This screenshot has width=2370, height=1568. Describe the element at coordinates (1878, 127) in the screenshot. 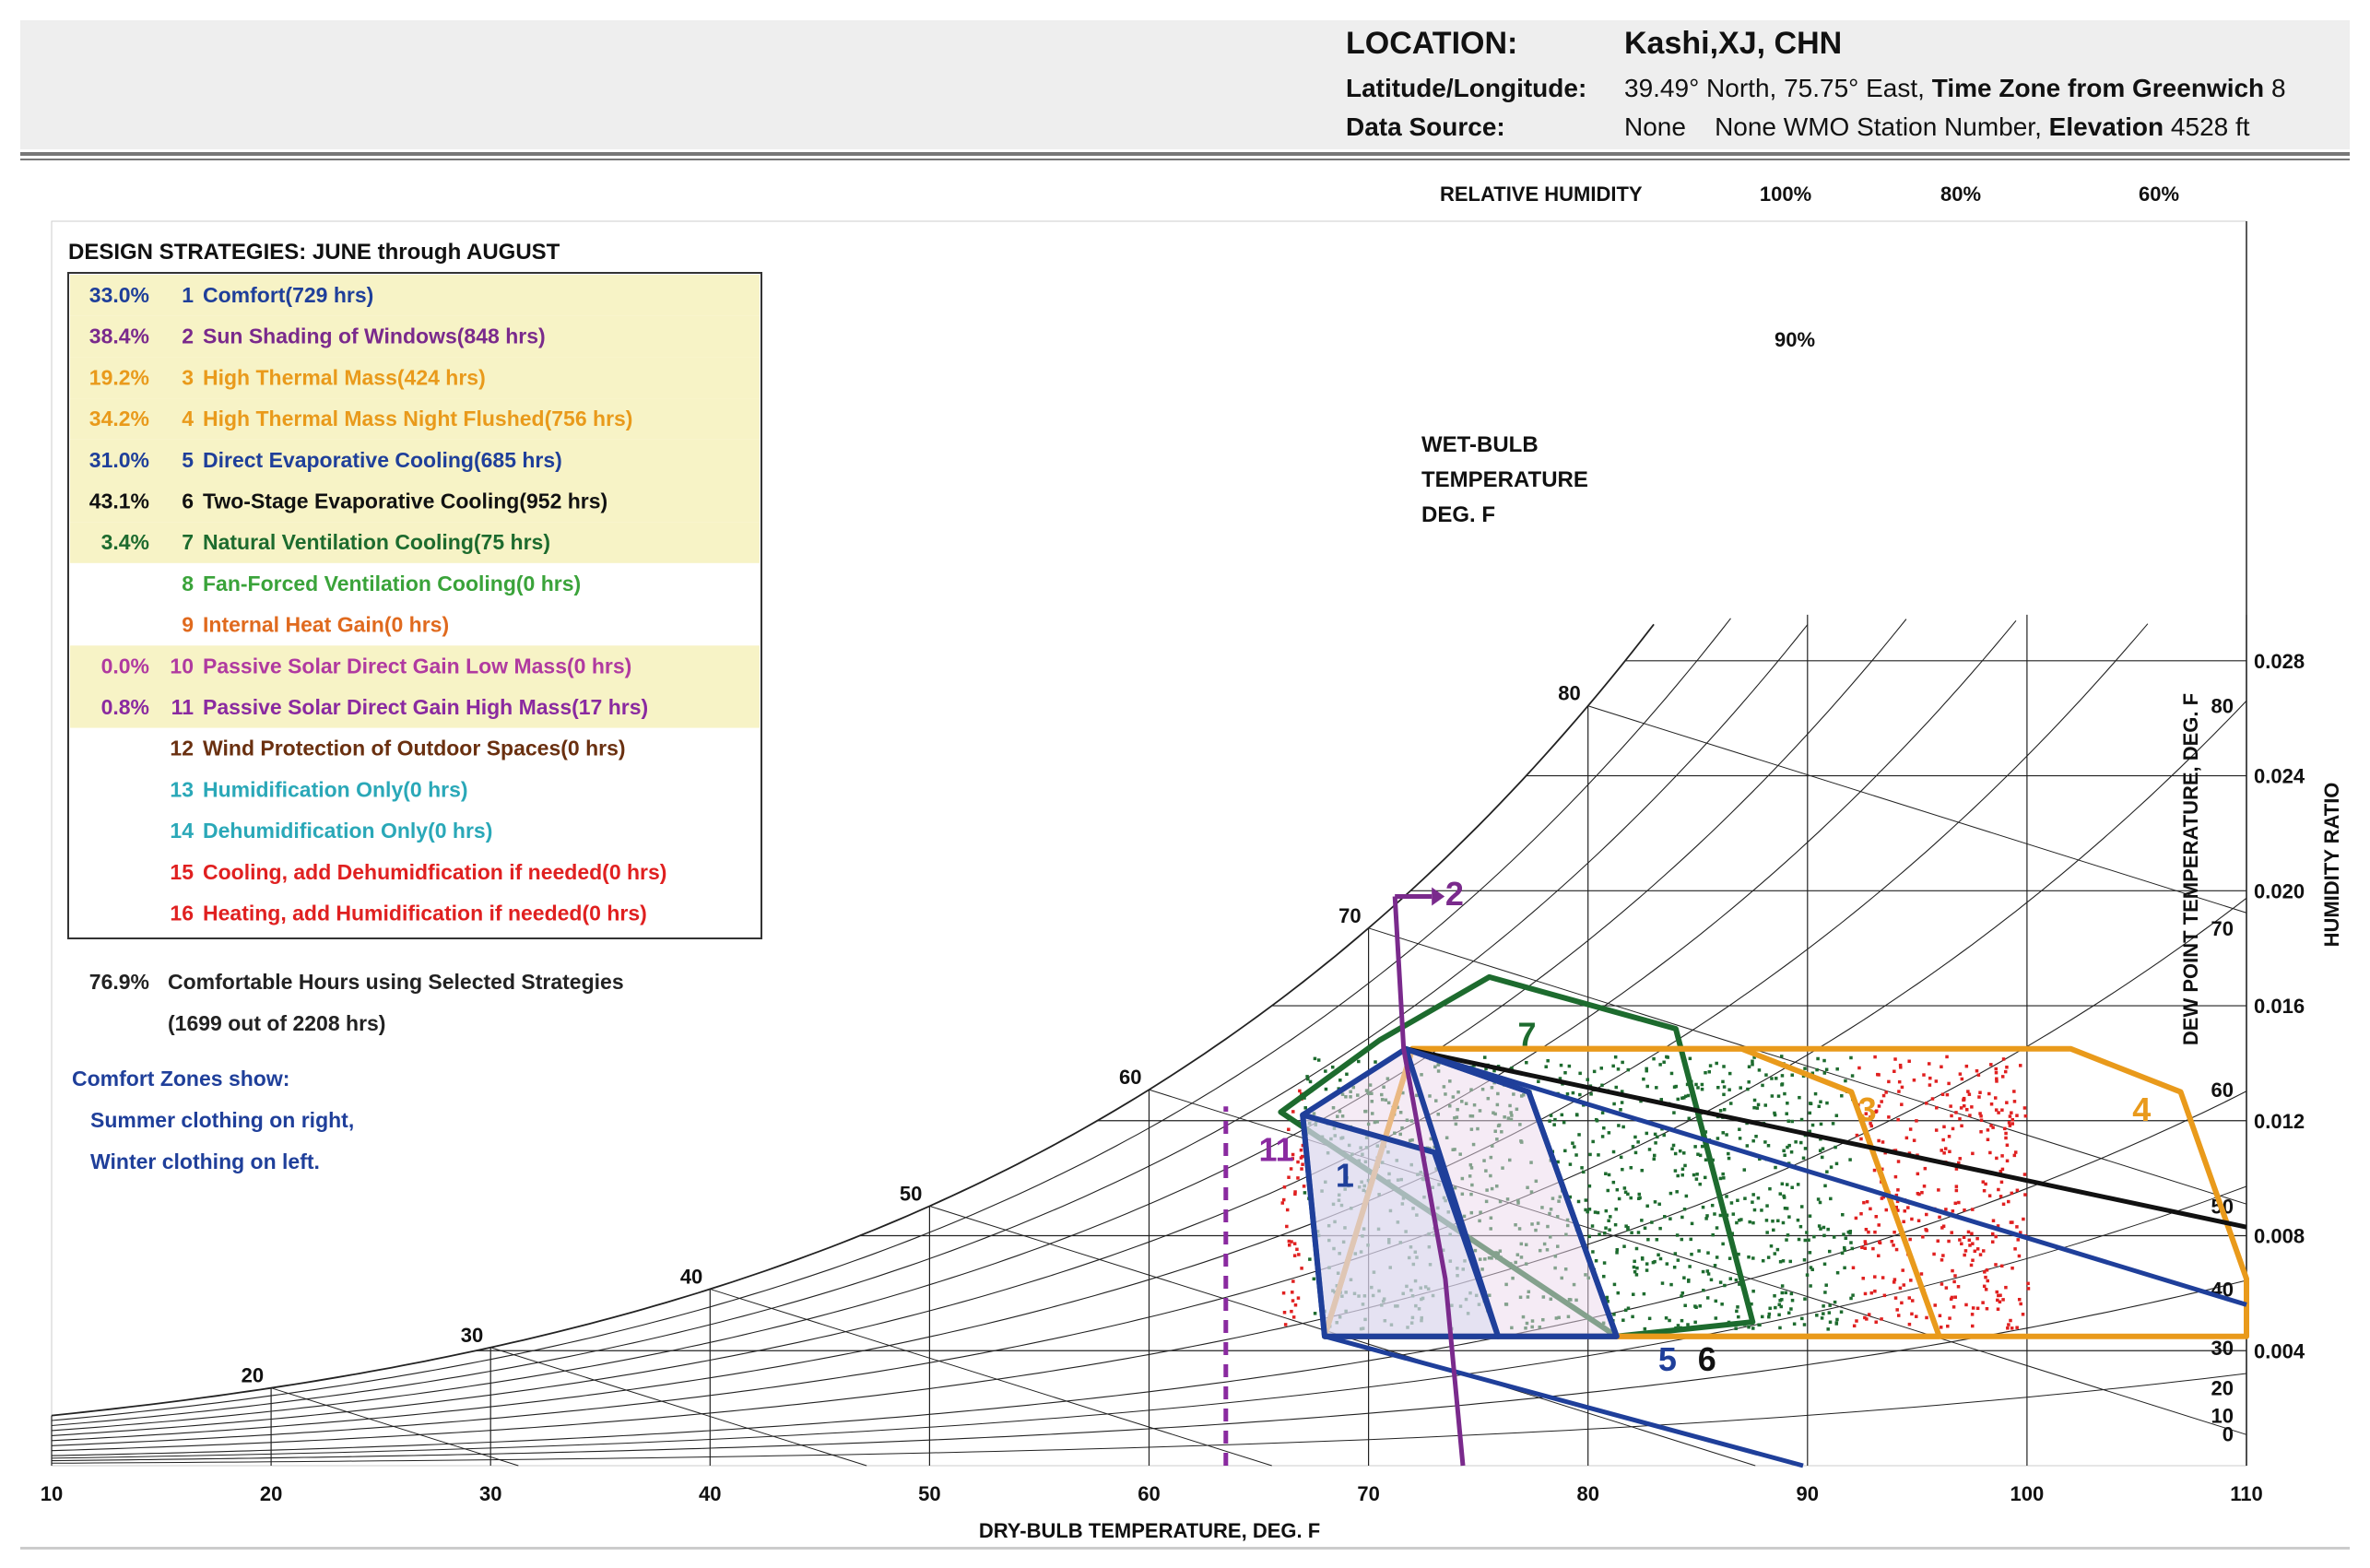

I see `wmo-station: None WMO Station Number,` at that location.